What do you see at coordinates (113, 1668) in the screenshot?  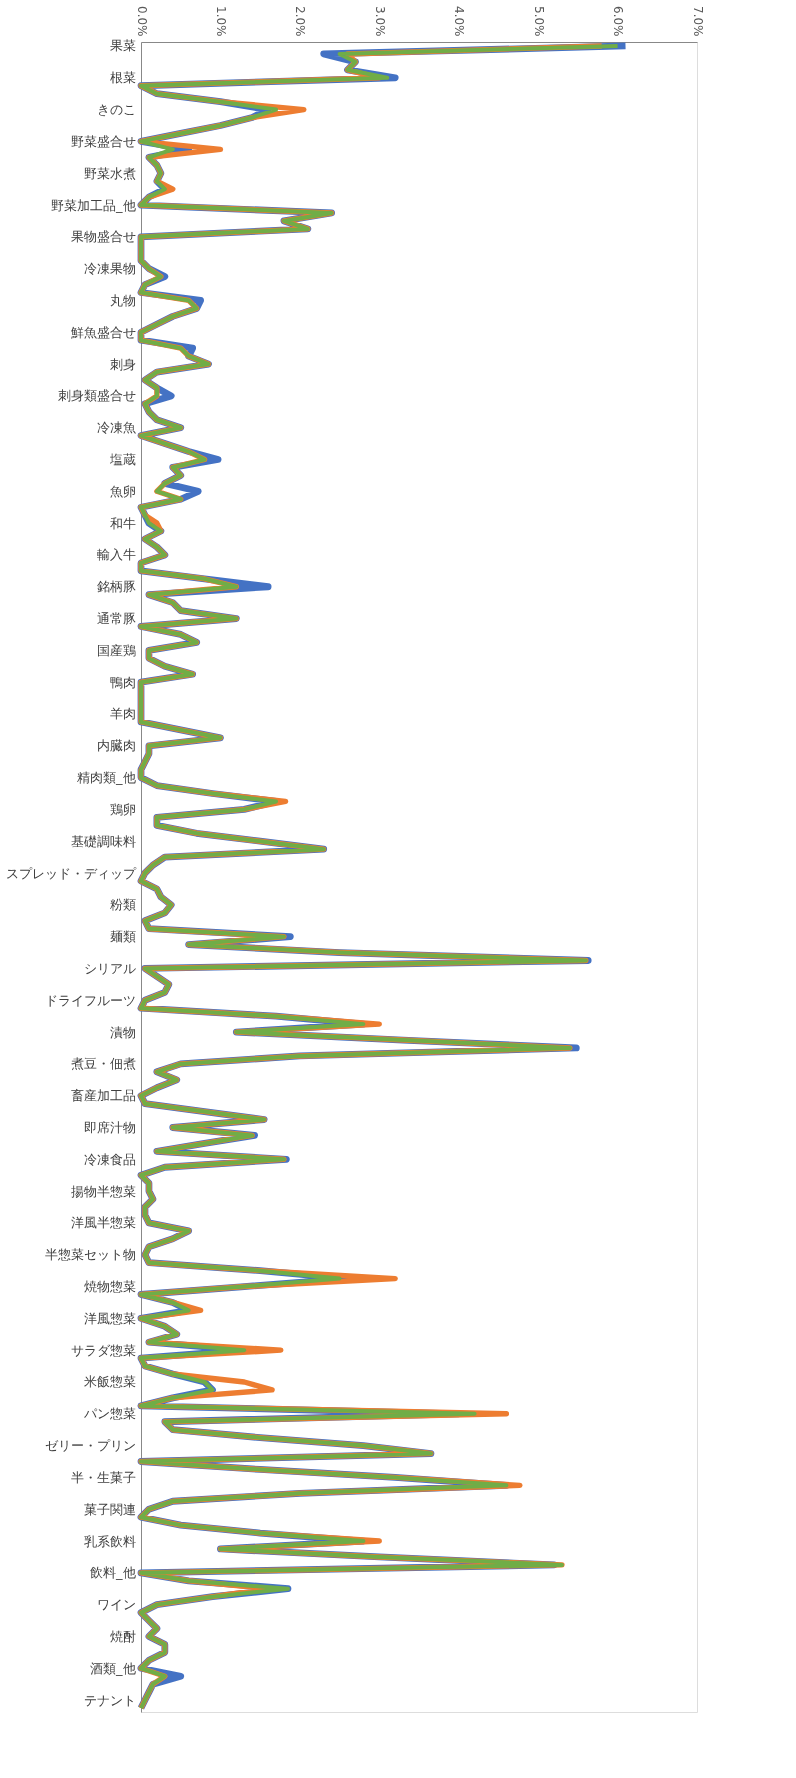 I see `y-tick-label: 酒類_他` at bounding box center [113, 1668].